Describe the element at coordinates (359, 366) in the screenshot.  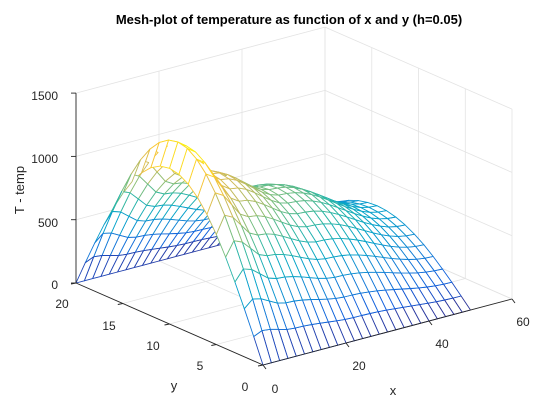
I see `x-tick-20: 20` at that location.